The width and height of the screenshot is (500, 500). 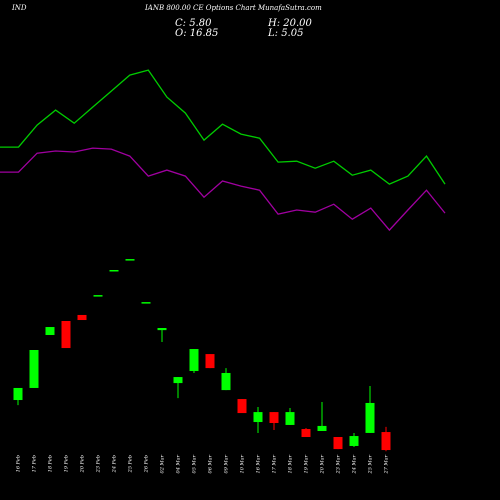 What do you see at coordinates (163, 463) in the screenshot?
I see `x-tick-label: 02 Mar` at bounding box center [163, 463].